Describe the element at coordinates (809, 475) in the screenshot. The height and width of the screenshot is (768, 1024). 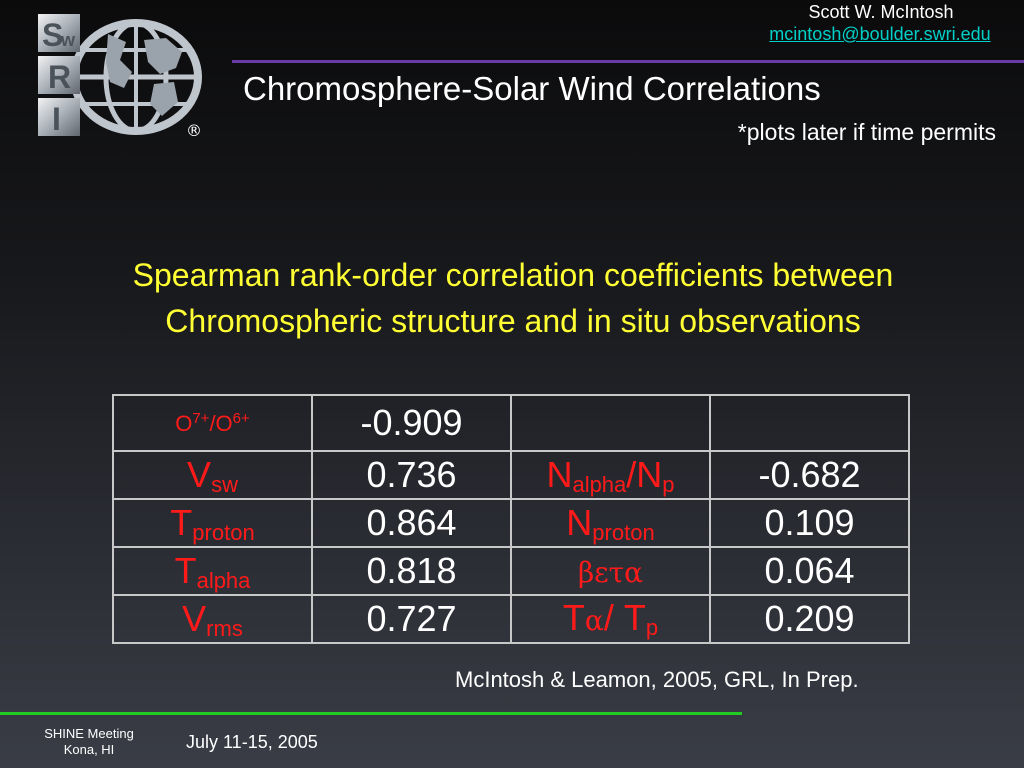
I see `coefficient-value: -0.682` at that location.